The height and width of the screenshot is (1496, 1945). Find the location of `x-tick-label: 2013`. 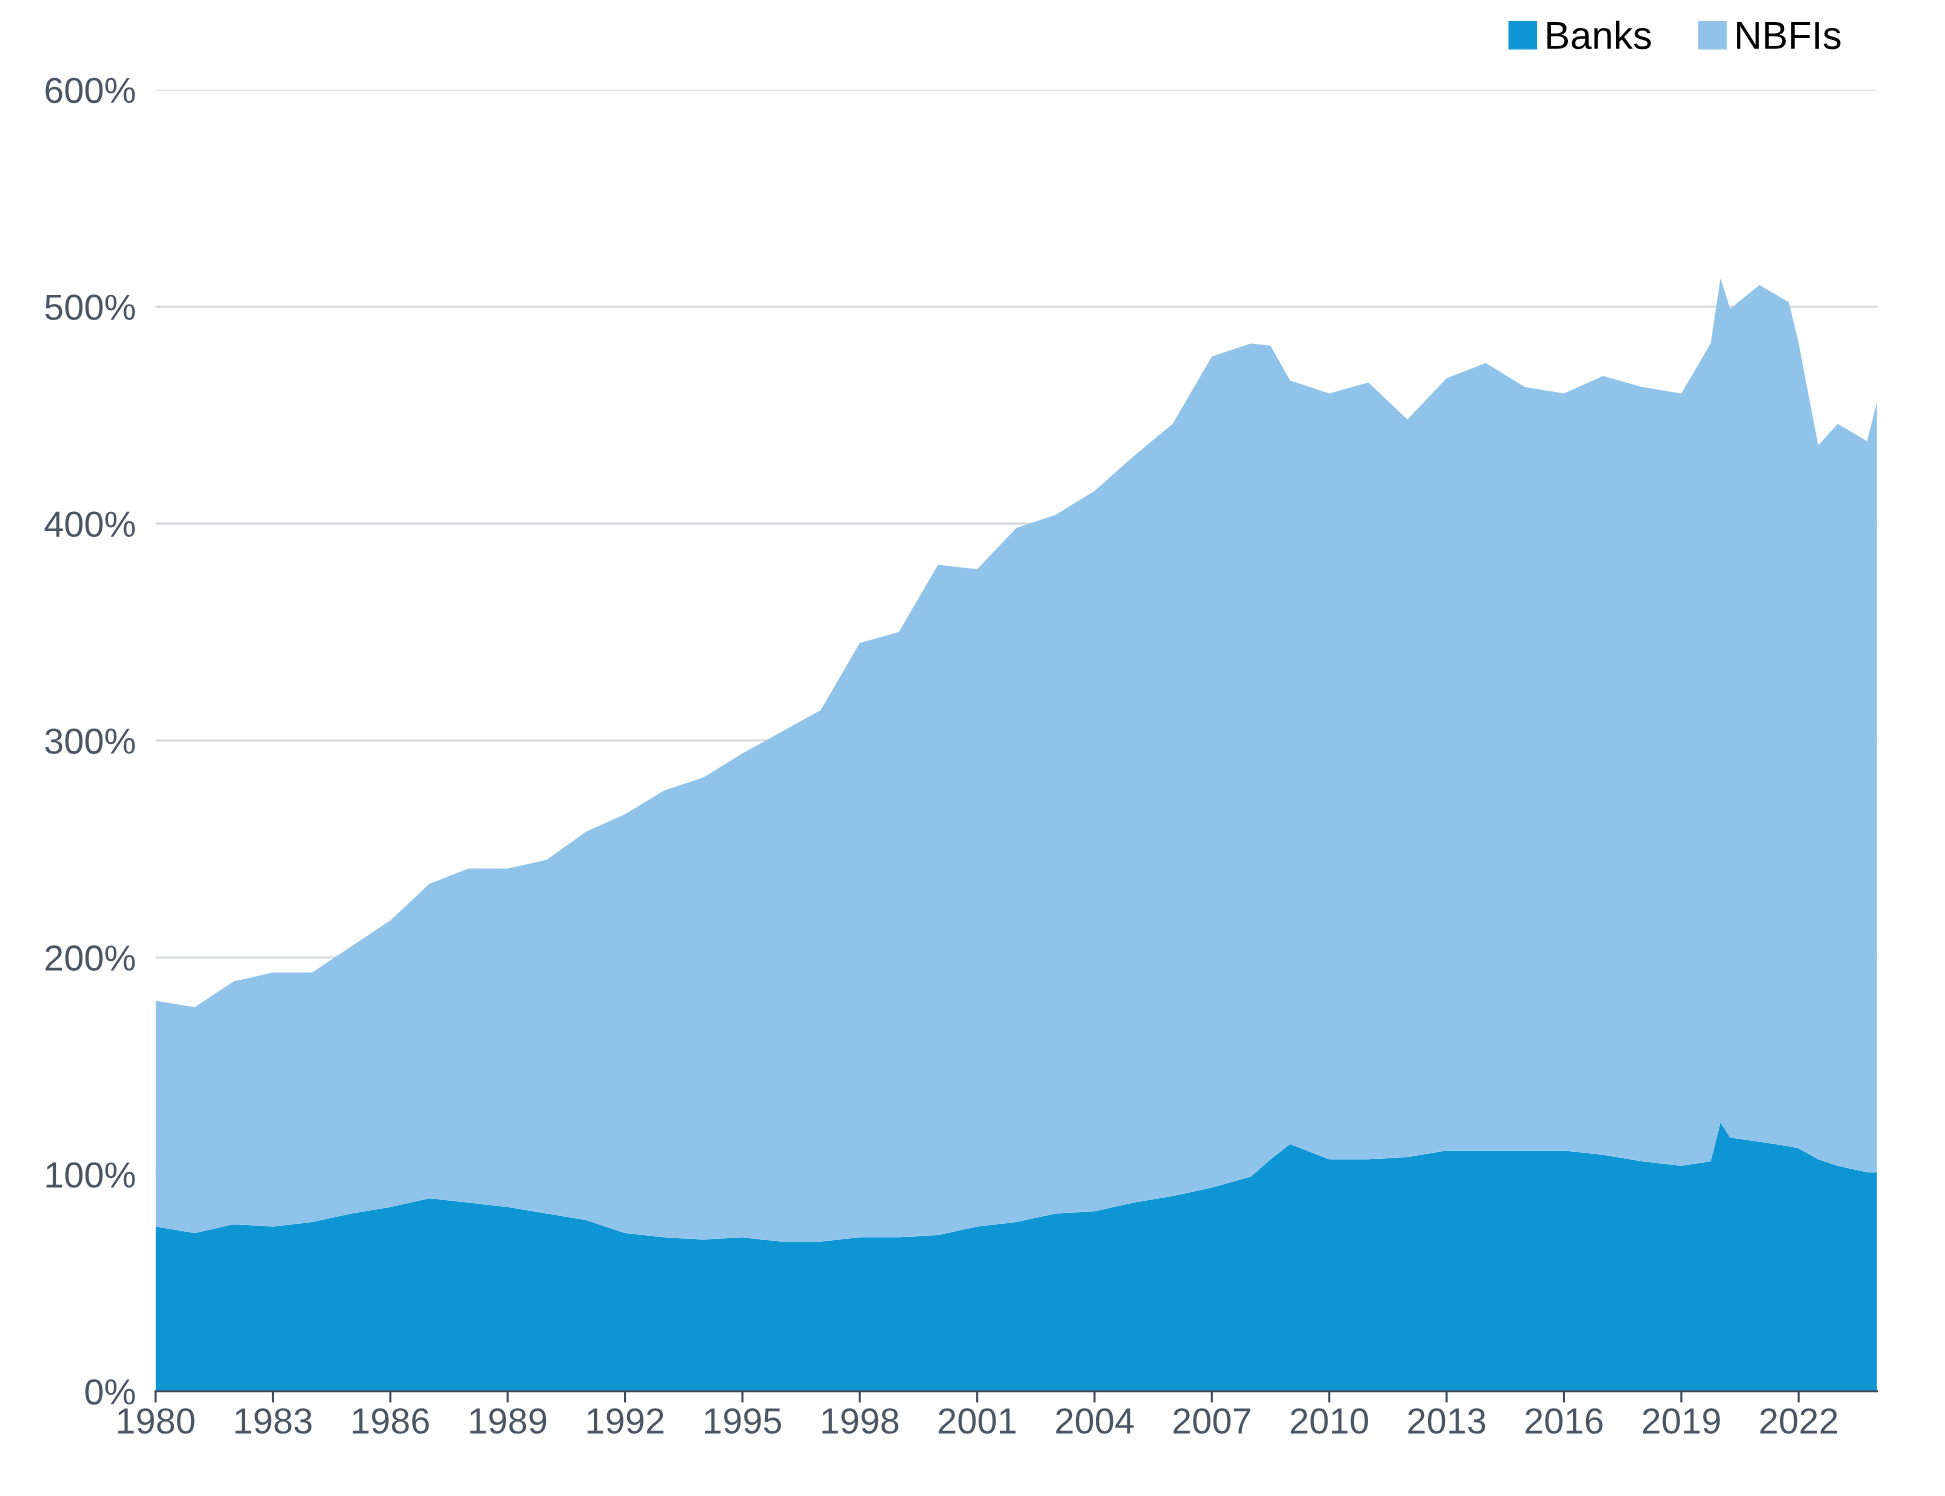

x-tick-label: 2013 is located at coordinates (1447, 1421).